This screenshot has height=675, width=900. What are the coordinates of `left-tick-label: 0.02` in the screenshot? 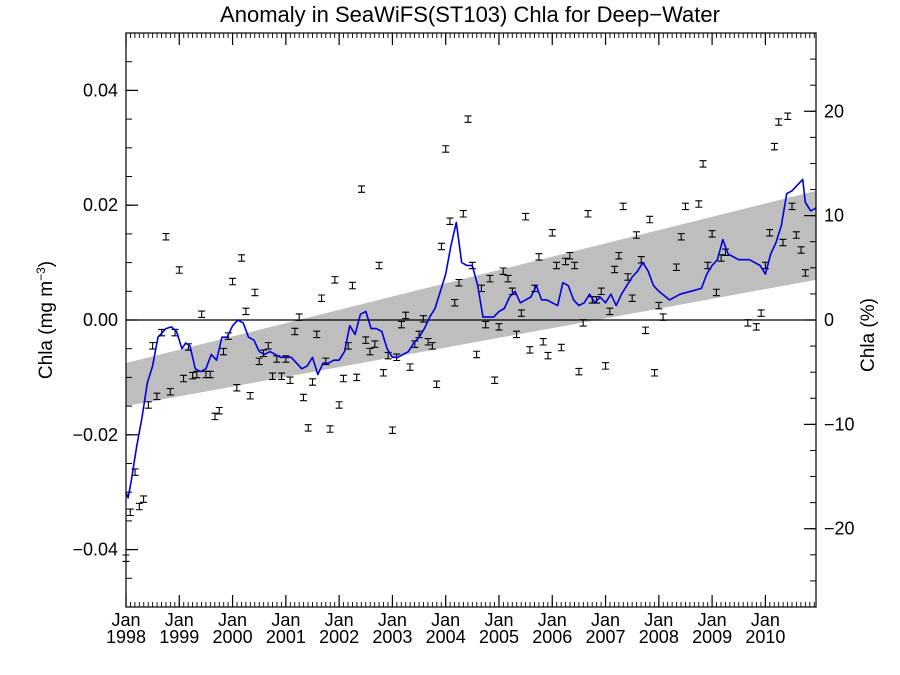 It's located at (100, 205).